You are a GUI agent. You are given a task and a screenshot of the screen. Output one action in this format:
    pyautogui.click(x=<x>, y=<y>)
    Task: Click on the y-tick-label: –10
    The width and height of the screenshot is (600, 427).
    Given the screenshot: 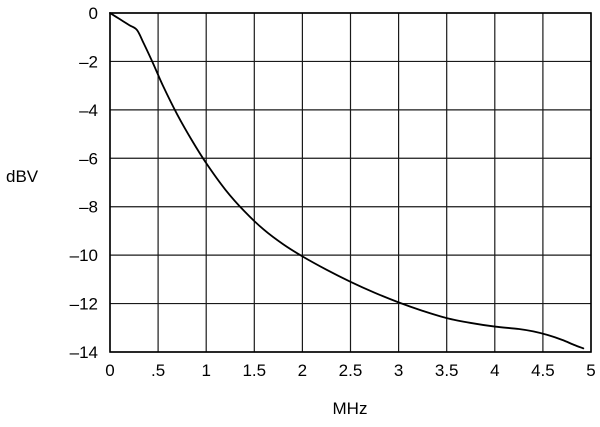 What is the action you would take?
    pyautogui.click(x=84, y=255)
    